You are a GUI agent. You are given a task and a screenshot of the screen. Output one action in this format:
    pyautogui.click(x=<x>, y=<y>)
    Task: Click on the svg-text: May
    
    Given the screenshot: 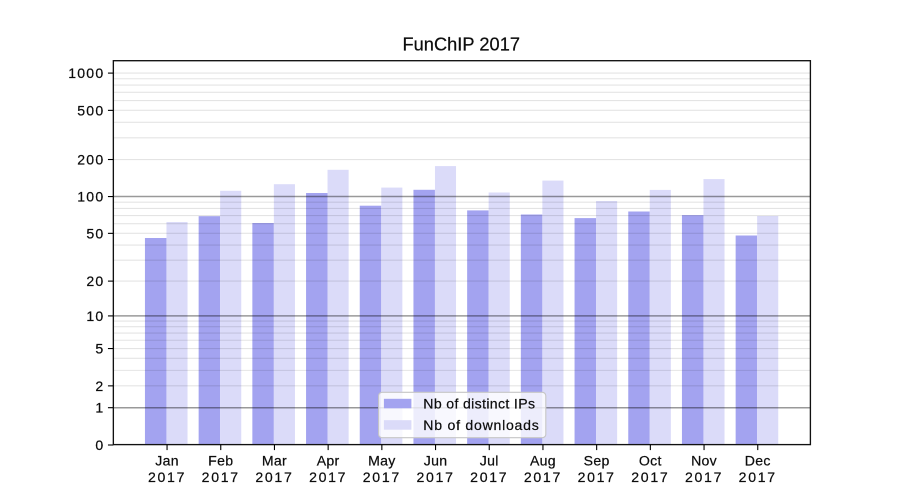 What is the action you would take?
    pyautogui.click(x=382, y=461)
    